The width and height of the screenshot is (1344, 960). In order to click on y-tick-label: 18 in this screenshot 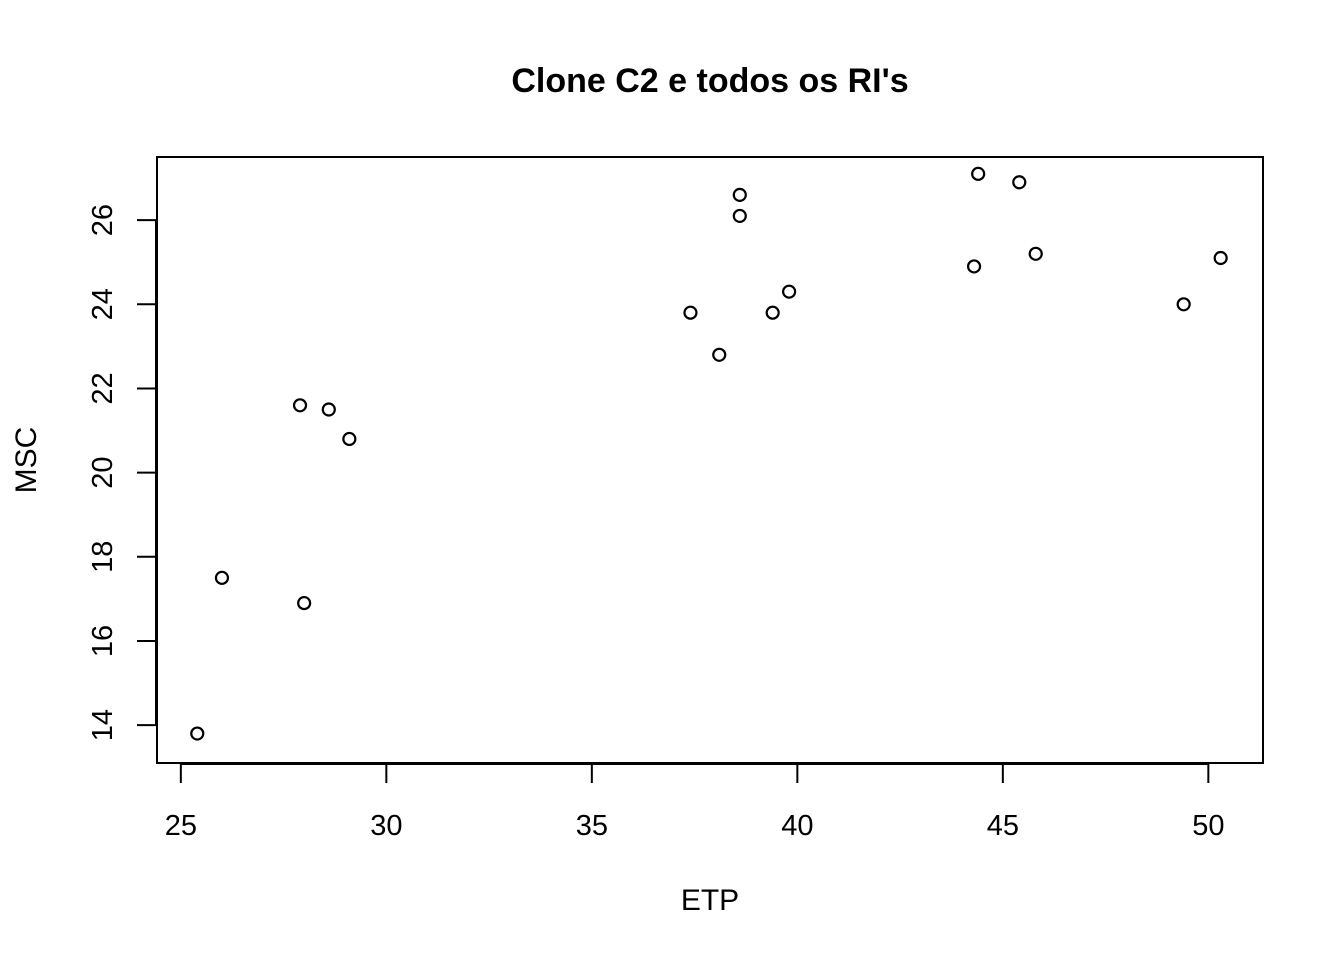, I will do `click(103, 557)`.